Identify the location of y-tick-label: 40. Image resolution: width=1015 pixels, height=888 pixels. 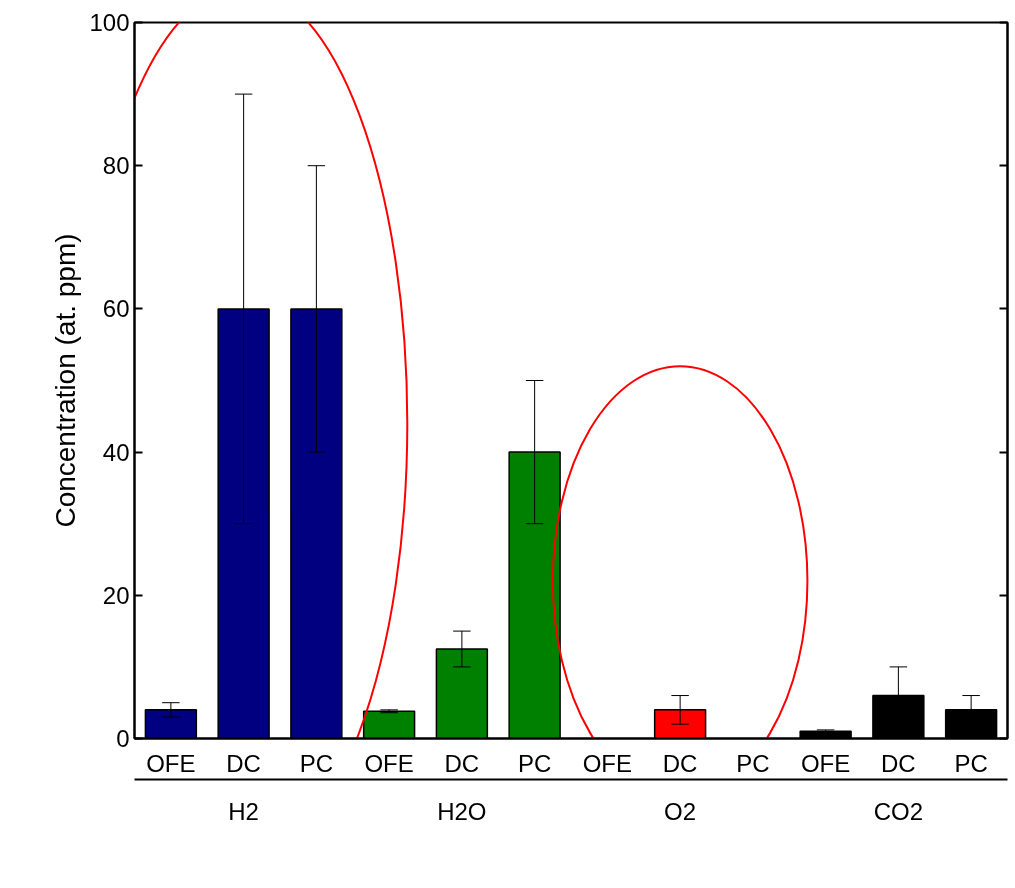
(116, 452).